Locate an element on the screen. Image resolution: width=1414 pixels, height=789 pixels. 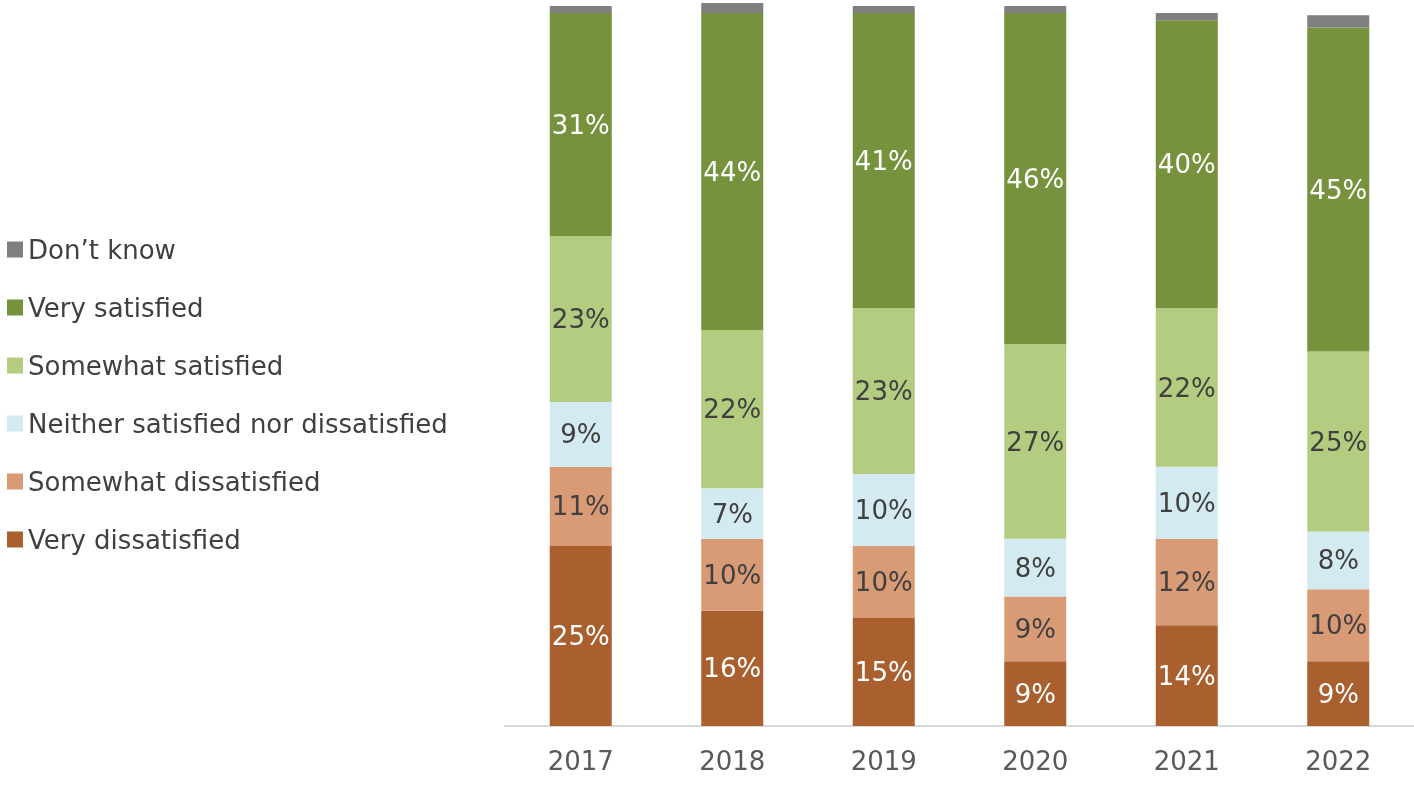
x-tick-label: 2020 is located at coordinates (1035, 761).